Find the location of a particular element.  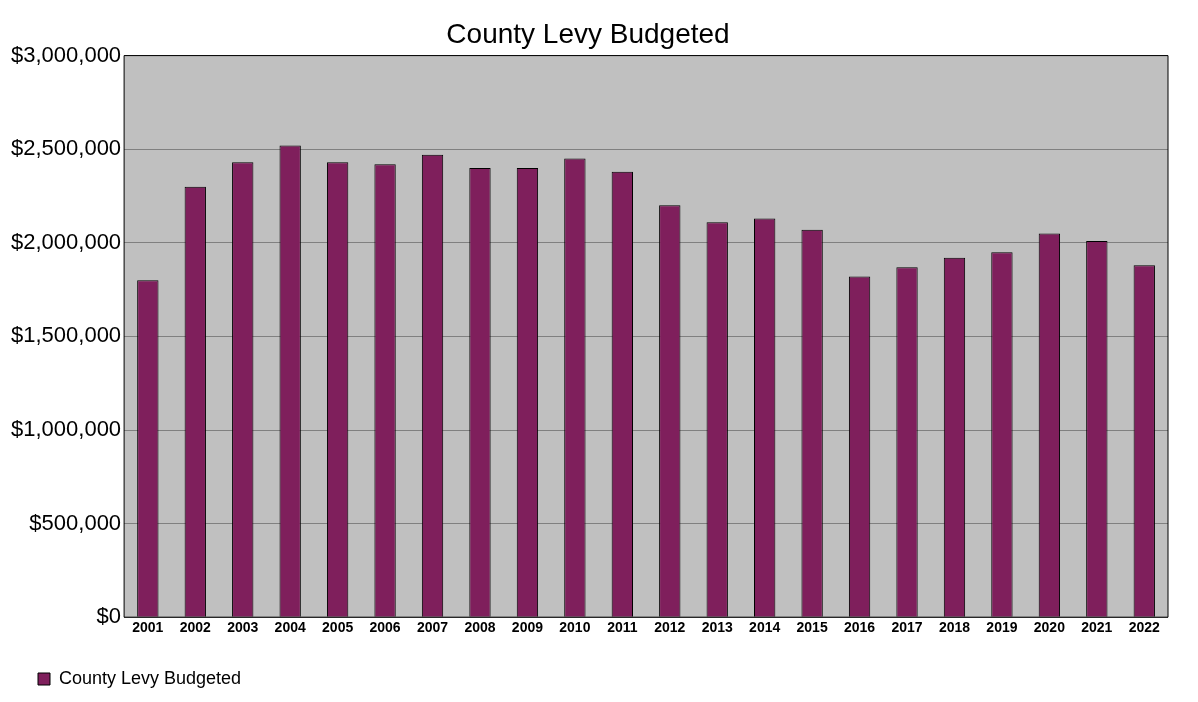

x-tick-label: 2001 is located at coordinates (148, 627).